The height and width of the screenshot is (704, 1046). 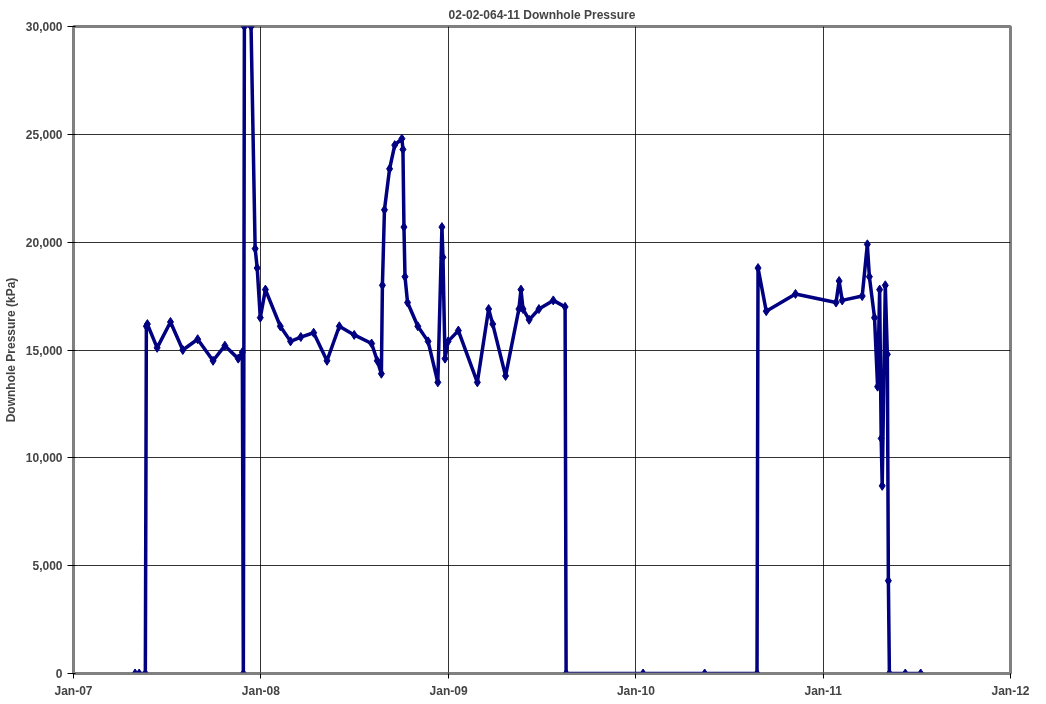 What do you see at coordinates (44, 350) in the screenshot?
I see `y-tick-label: 15,000` at bounding box center [44, 350].